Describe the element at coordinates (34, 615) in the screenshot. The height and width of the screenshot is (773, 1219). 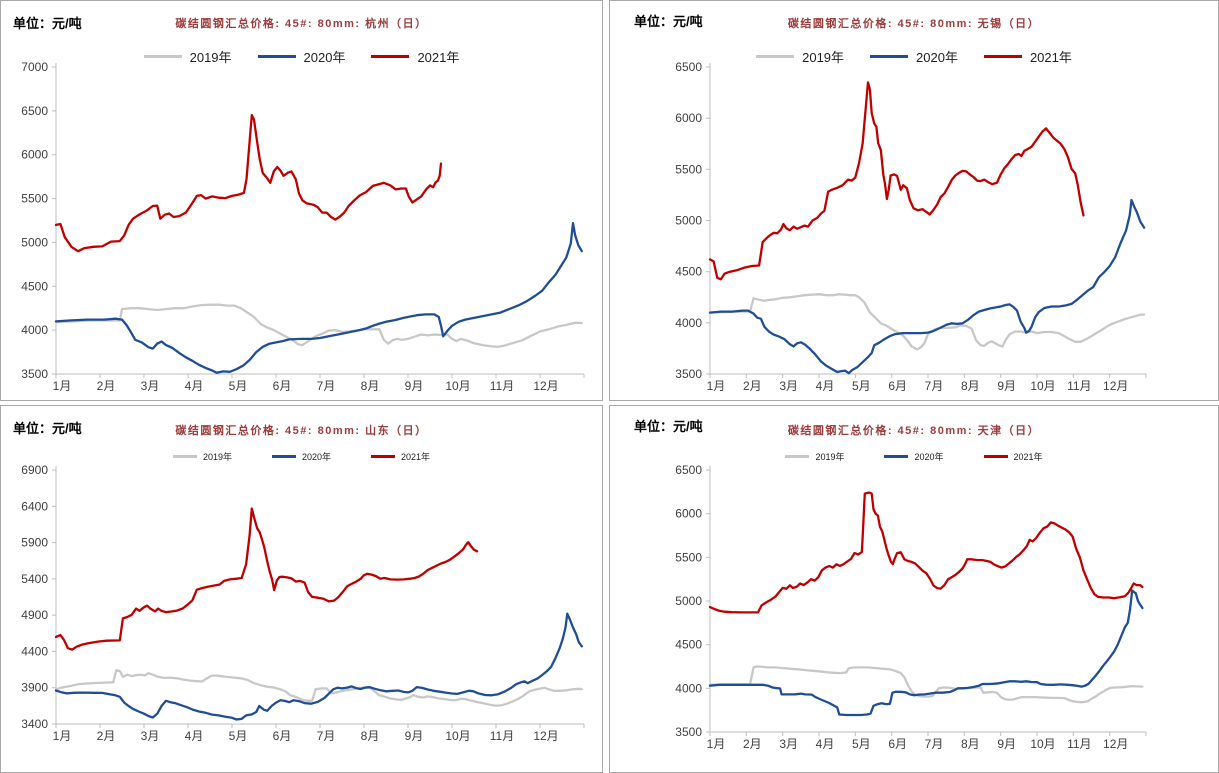
I see `svg-text: 4900` at that location.